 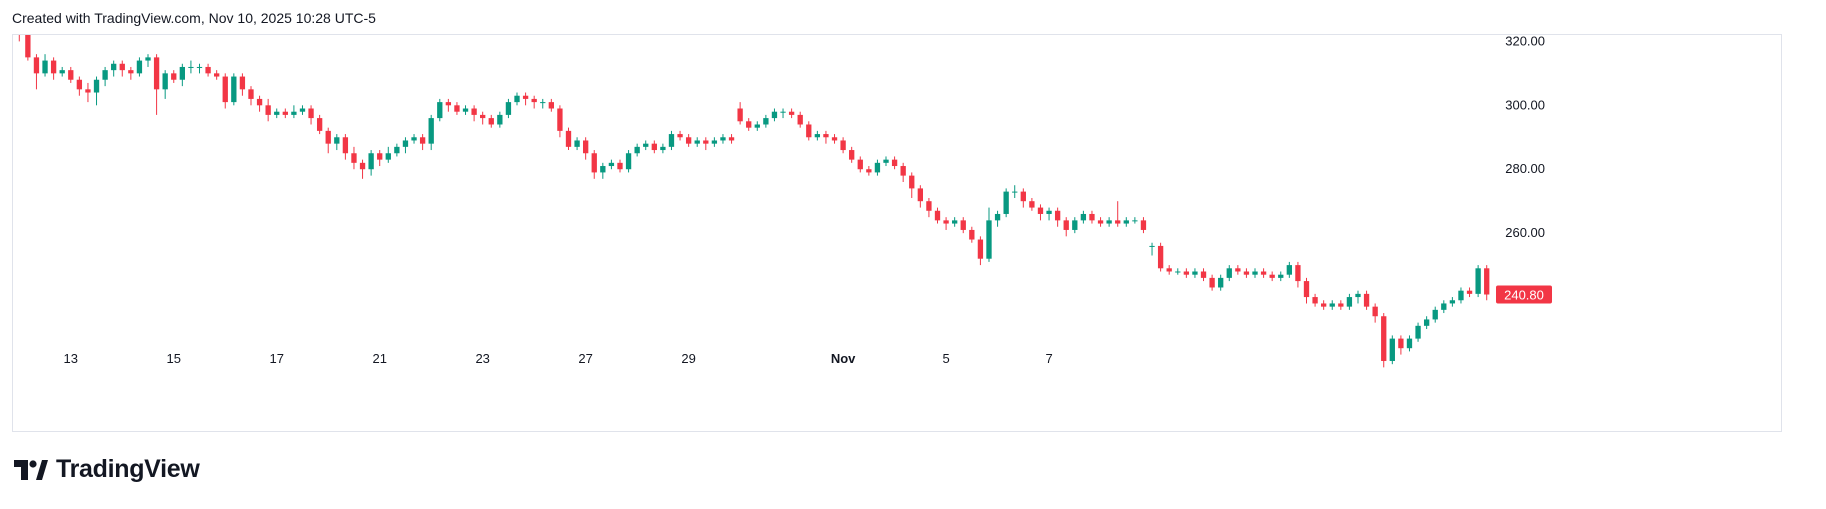 What do you see at coordinates (71, 358) in the screenshot?
I see `x-tick-label: 13` at bounding box center [71, 358].